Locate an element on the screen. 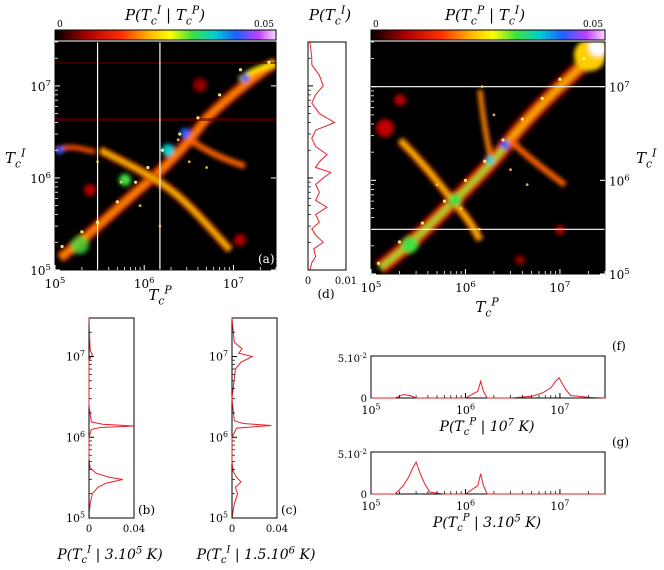 The image size is (664, 570). series-c is located at coordinates (251, 418).